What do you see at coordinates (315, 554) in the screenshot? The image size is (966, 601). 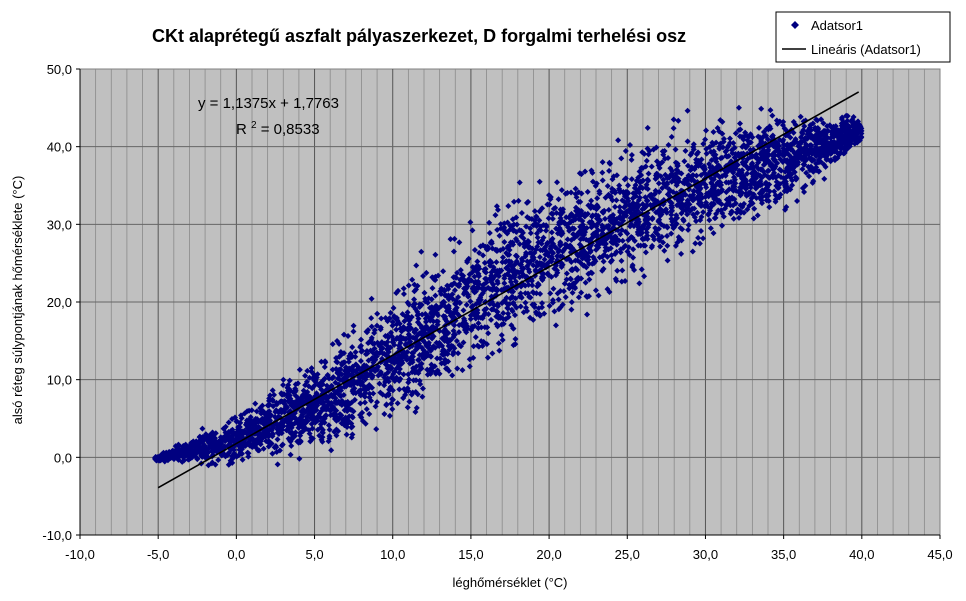 I see `x-tick-label: 5,0` at bounding box center [315, 554].